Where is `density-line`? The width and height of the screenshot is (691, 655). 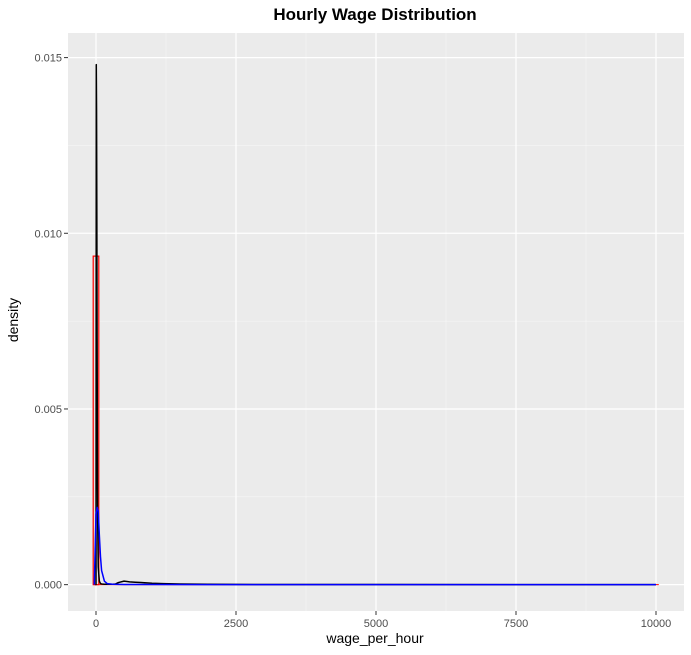
density-line is located at coordinates (375, 546).